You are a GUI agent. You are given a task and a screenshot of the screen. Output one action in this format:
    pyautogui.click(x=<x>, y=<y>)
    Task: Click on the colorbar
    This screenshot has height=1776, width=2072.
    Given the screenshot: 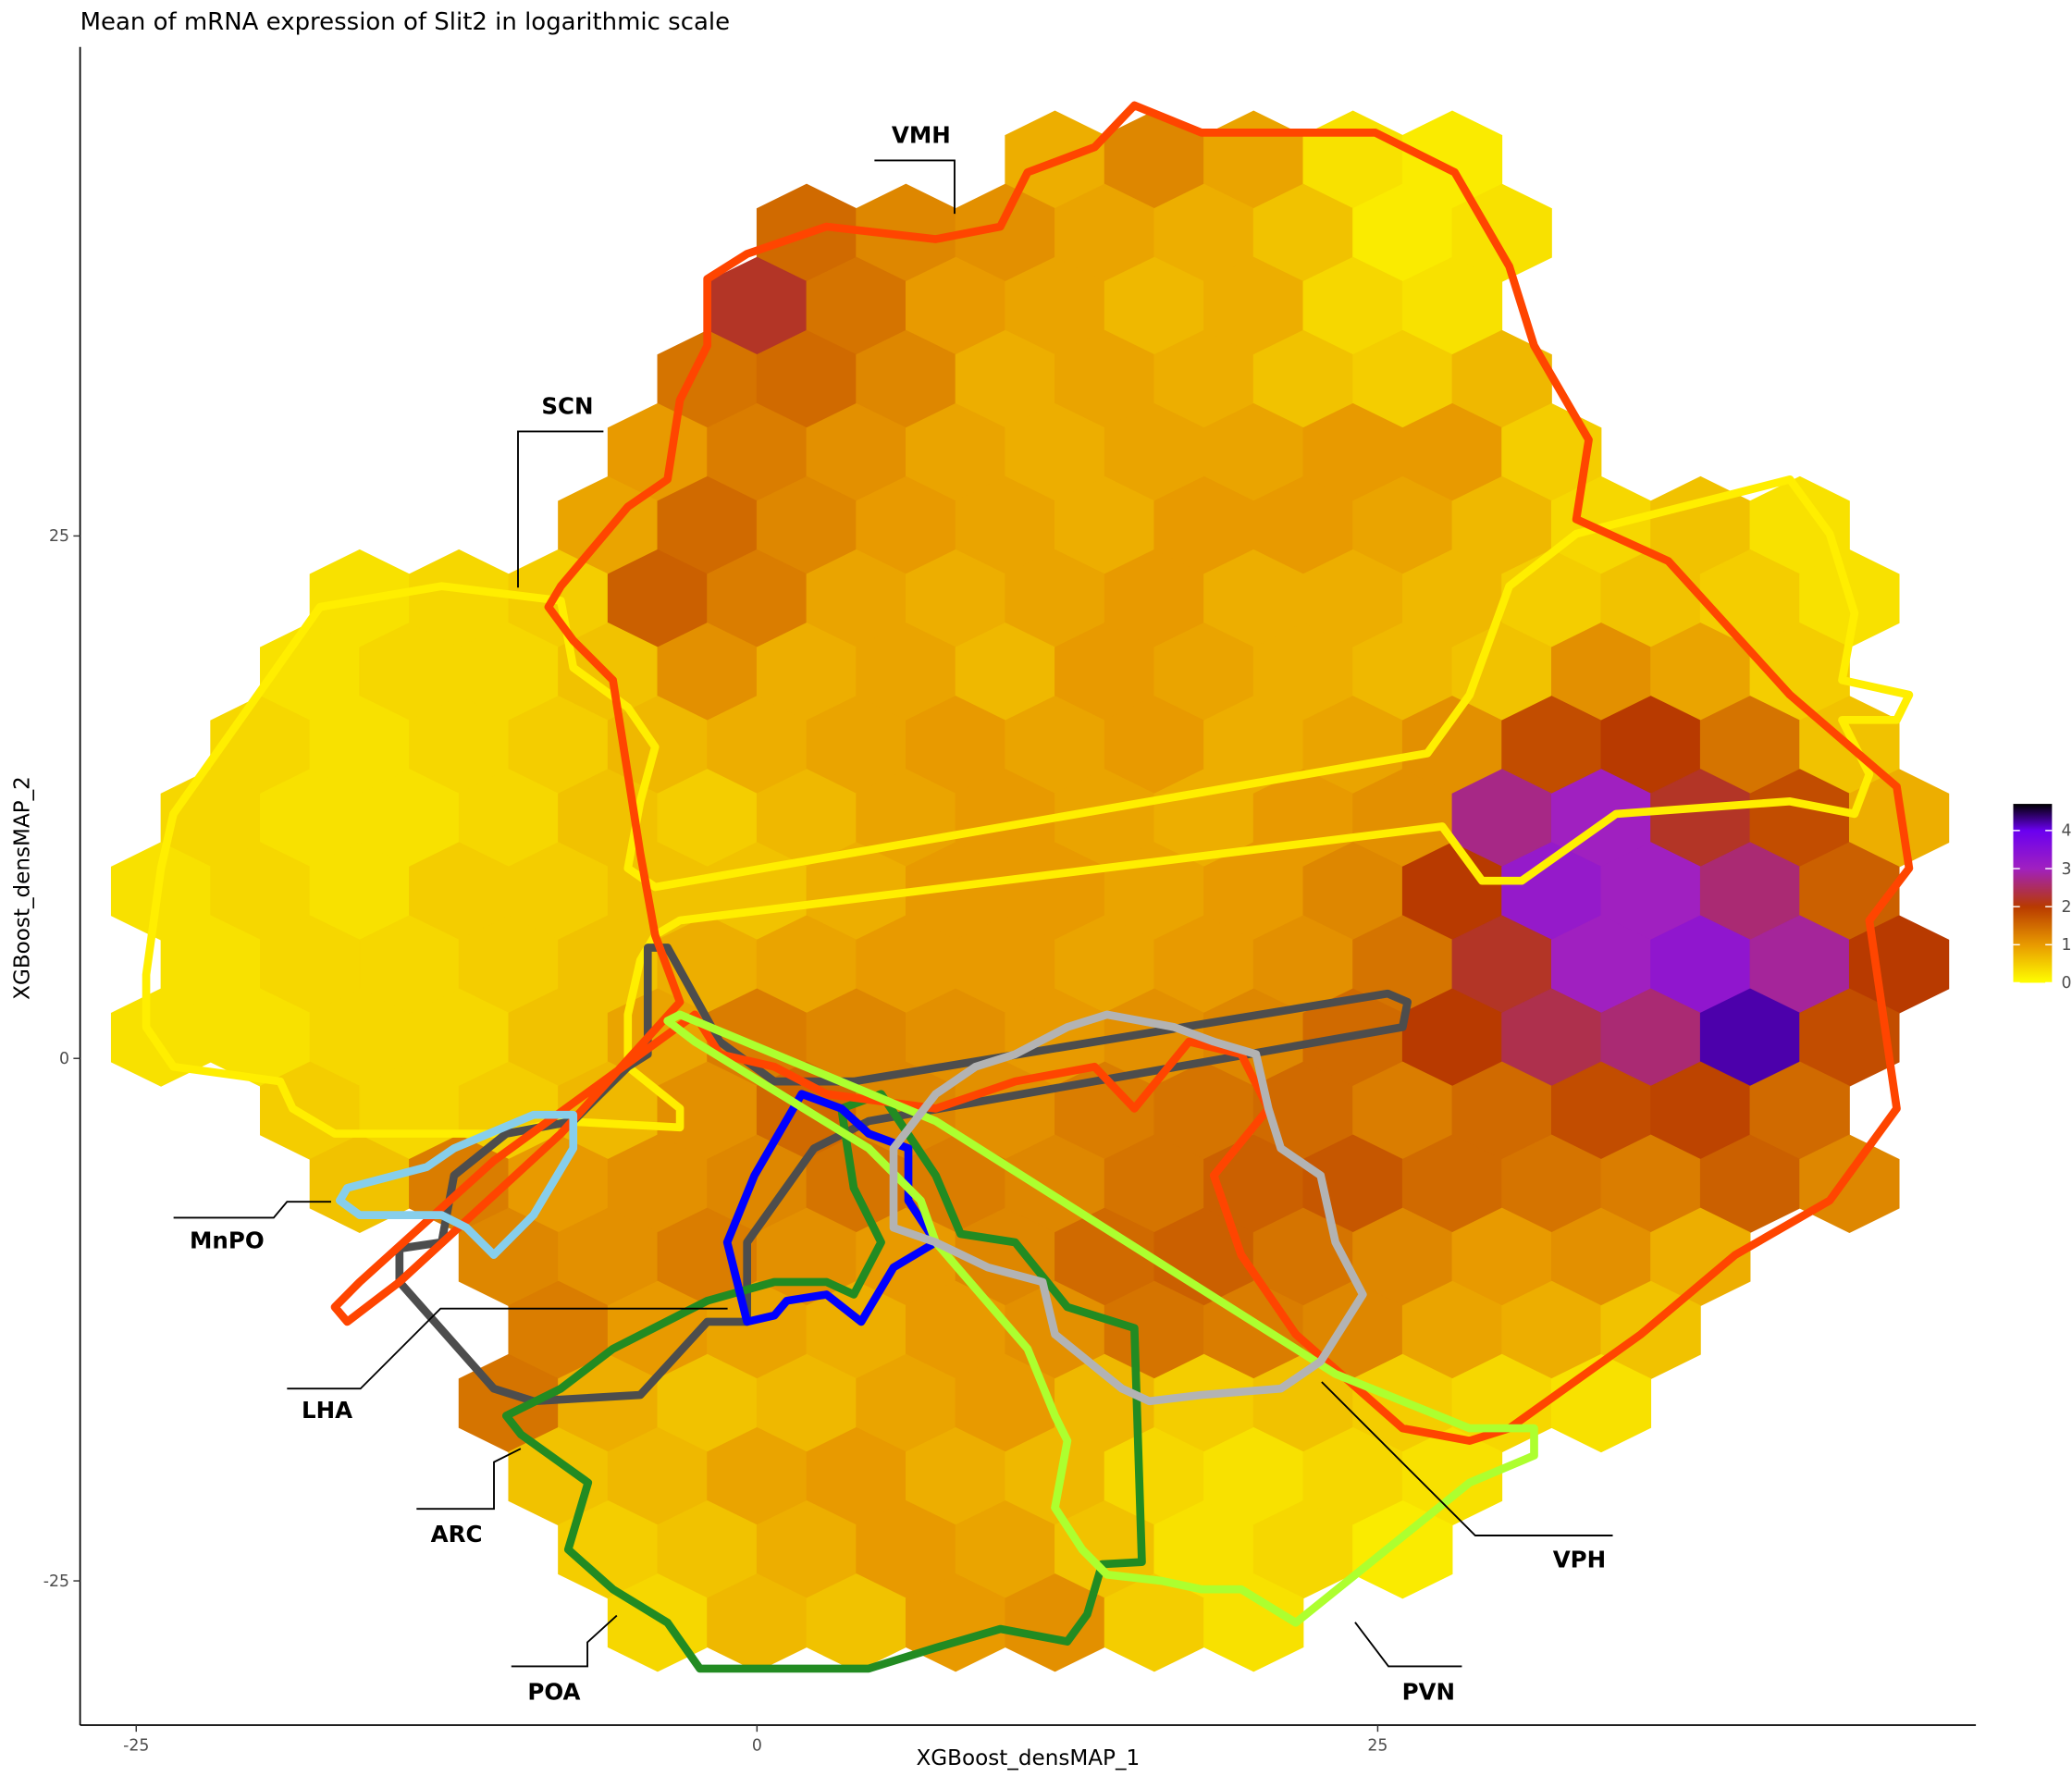 What is the action you would take?
    pyautogui.click(x=2033, y=894)
    